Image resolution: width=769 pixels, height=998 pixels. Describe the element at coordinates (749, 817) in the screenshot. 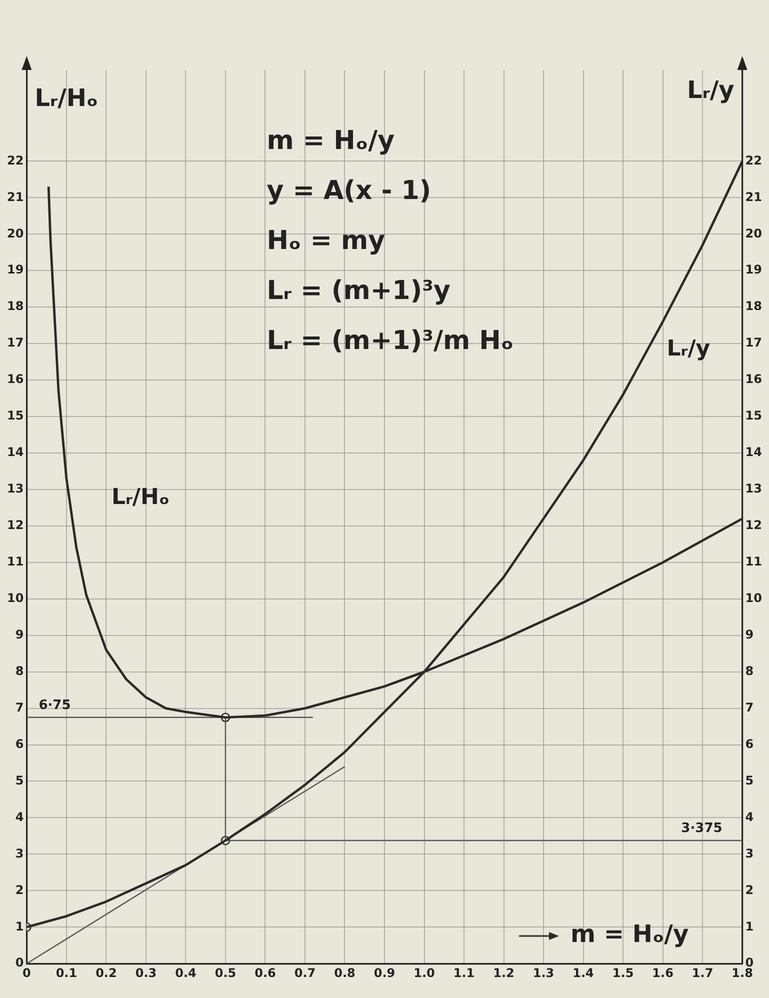

I see `y2-tick-label: 4` at that location.